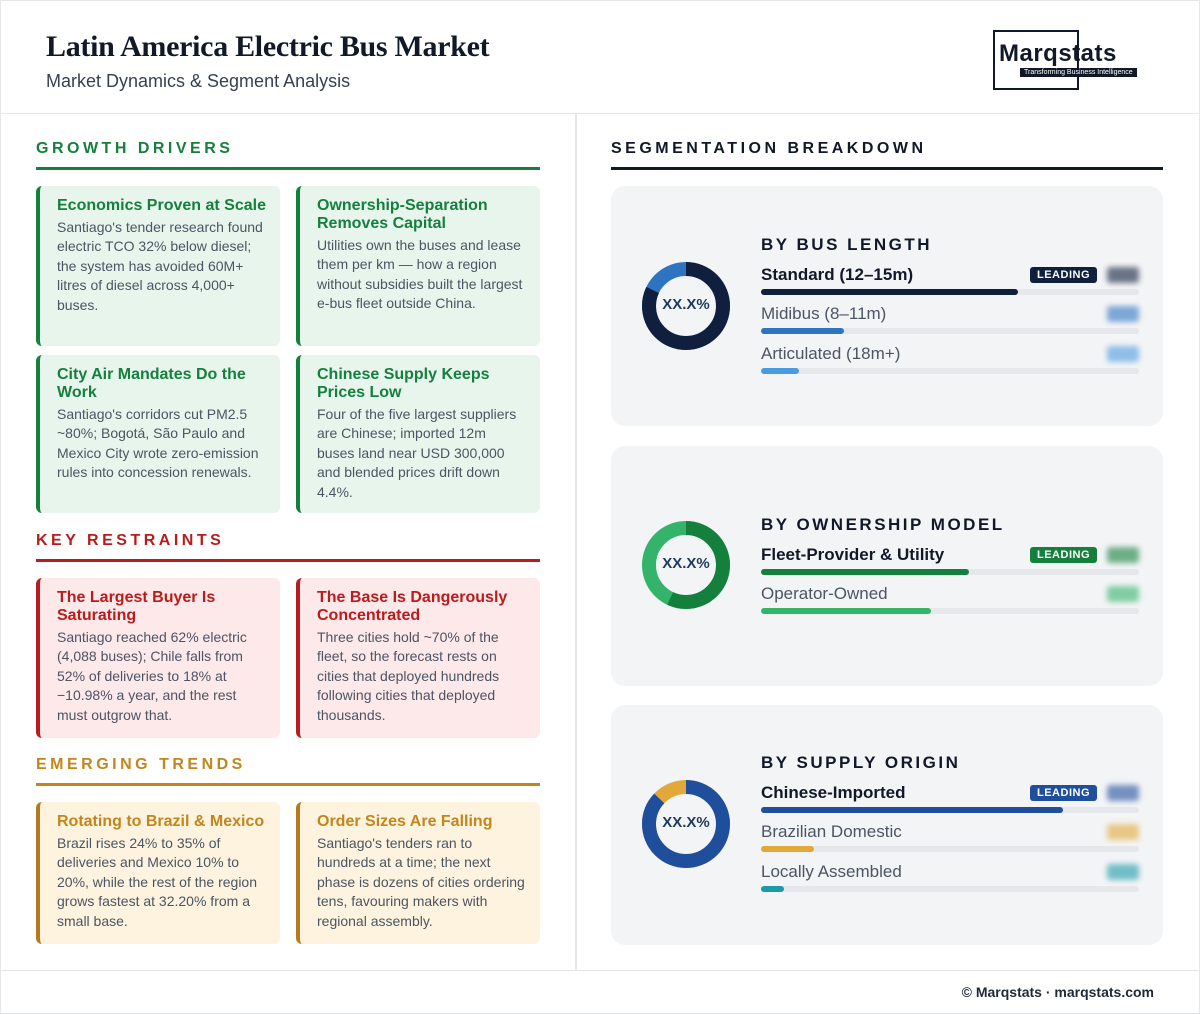 This screenshot has width=1200, height=1014. What do you see at coordinates (950, 319) in the screenshot?
I see `segment-row: Midibus (8–11m)` at bounding box center [950, 319].